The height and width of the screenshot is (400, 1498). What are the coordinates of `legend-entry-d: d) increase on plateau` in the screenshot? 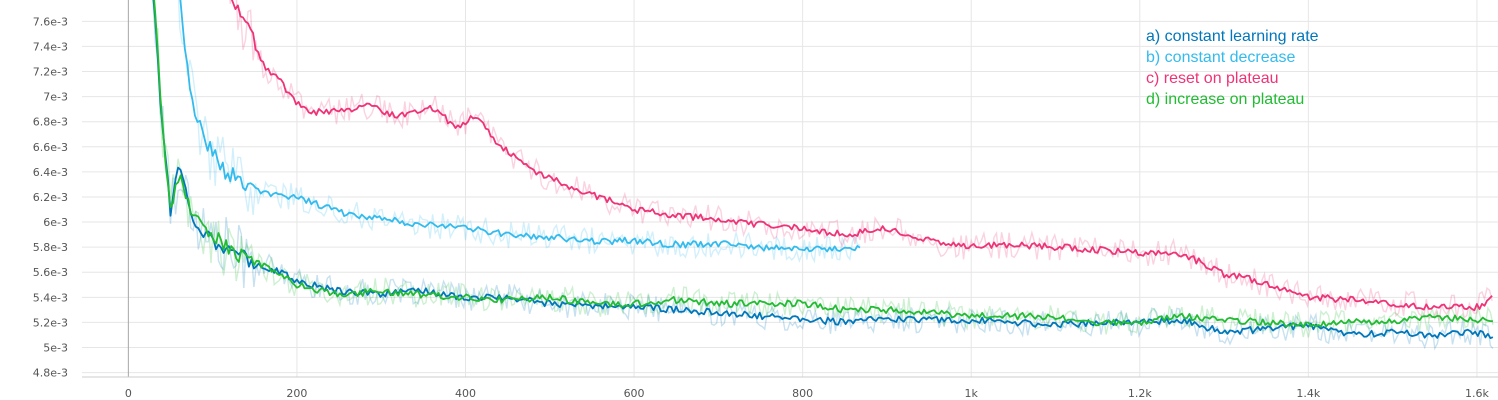 It's located at (1225, 99).